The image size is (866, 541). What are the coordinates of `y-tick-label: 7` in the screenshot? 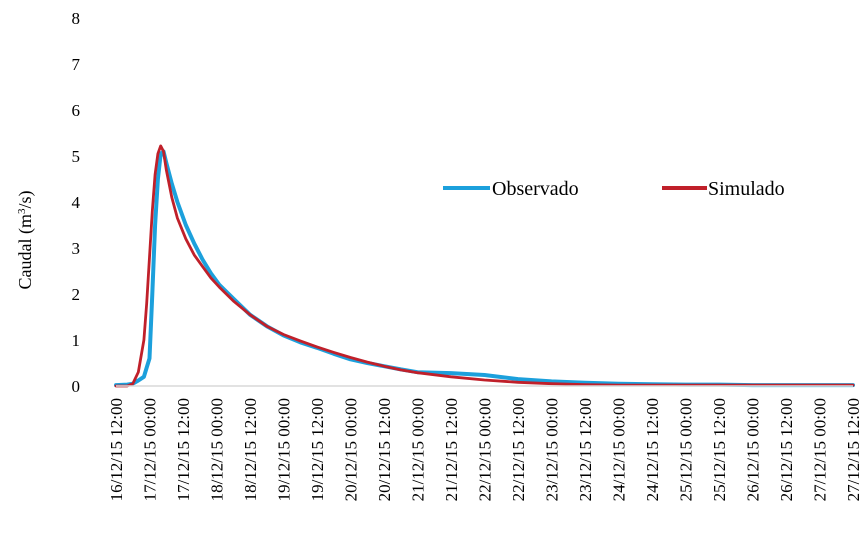 It's located at (76, 64).